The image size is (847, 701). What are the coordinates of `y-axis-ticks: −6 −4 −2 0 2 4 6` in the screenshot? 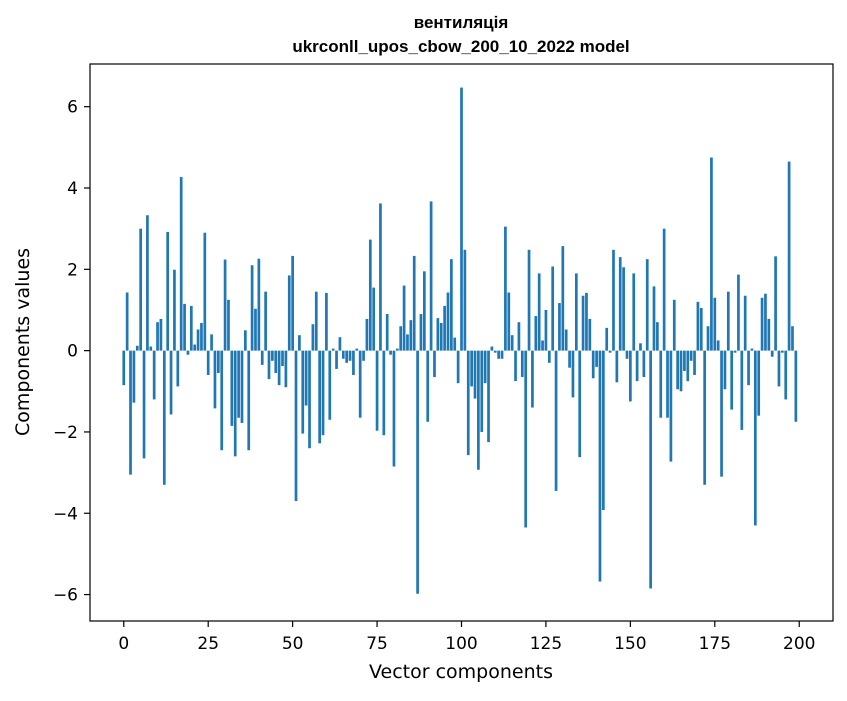 It's located at (71, 352).